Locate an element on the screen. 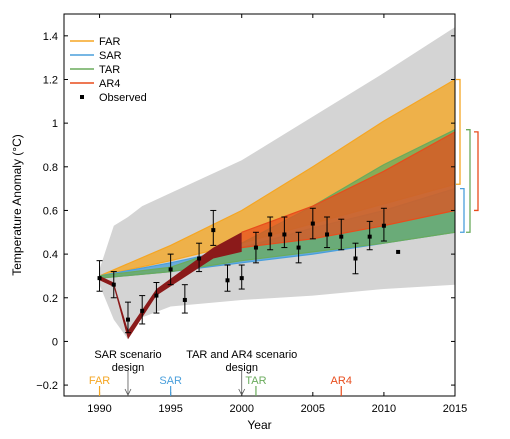 The height and width of the screenshot is (439, 510). band-upper-line-ar4 is located at coordinates (348, 182).